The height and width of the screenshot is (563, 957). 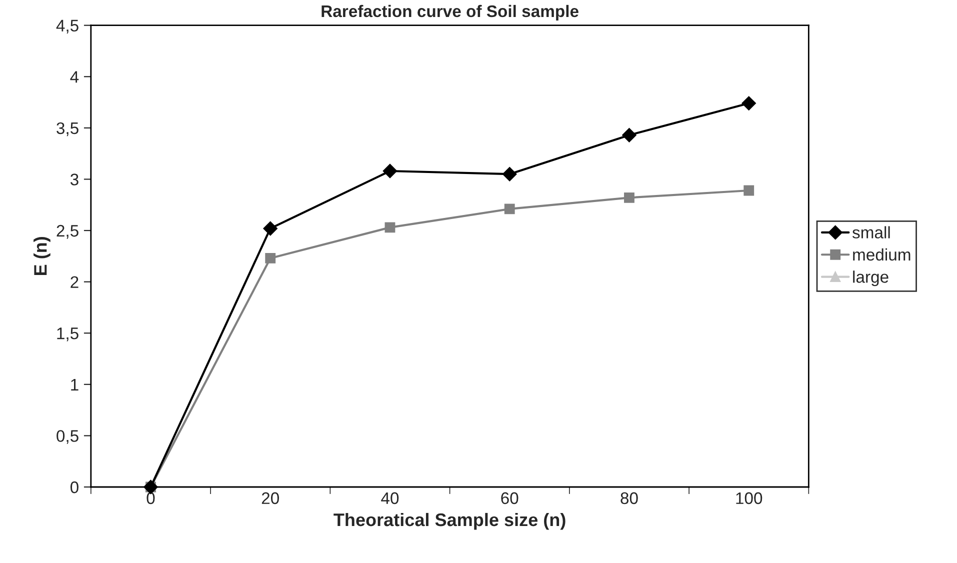 I want to click on y-tick-label: 2,5, so click(x=67, y=231).